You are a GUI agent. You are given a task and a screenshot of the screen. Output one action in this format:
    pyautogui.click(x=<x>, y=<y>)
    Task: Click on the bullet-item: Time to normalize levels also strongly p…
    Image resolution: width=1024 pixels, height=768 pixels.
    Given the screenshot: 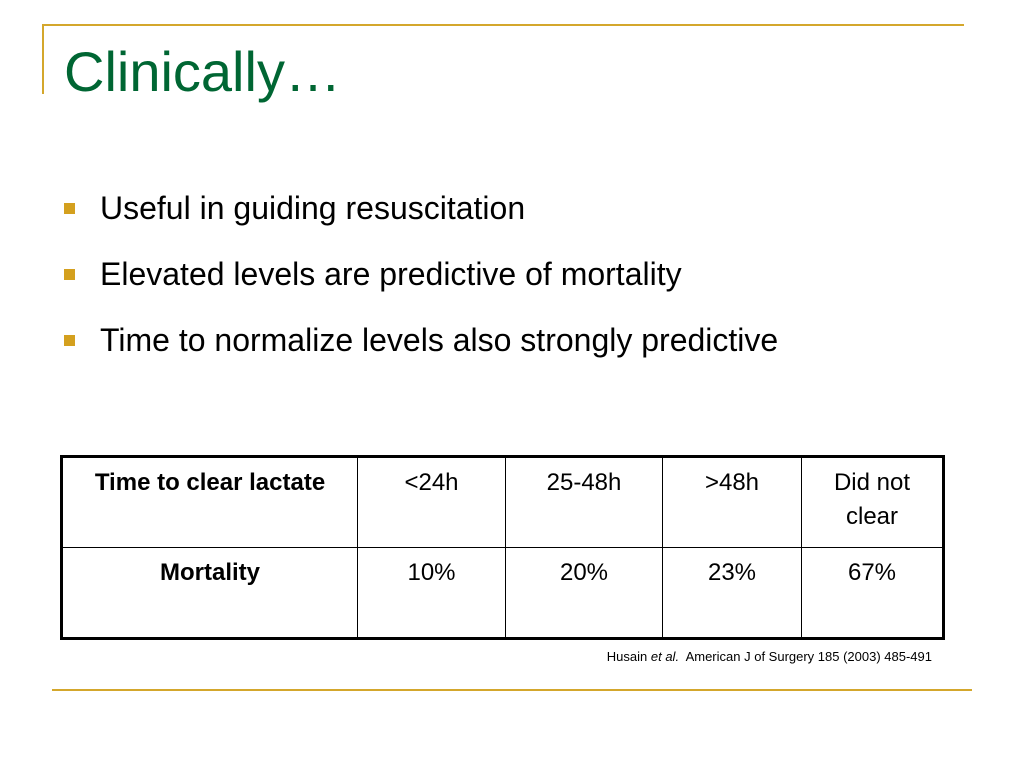 What is the action you would take?
    pyautogui.click(x=419, y=351)
    